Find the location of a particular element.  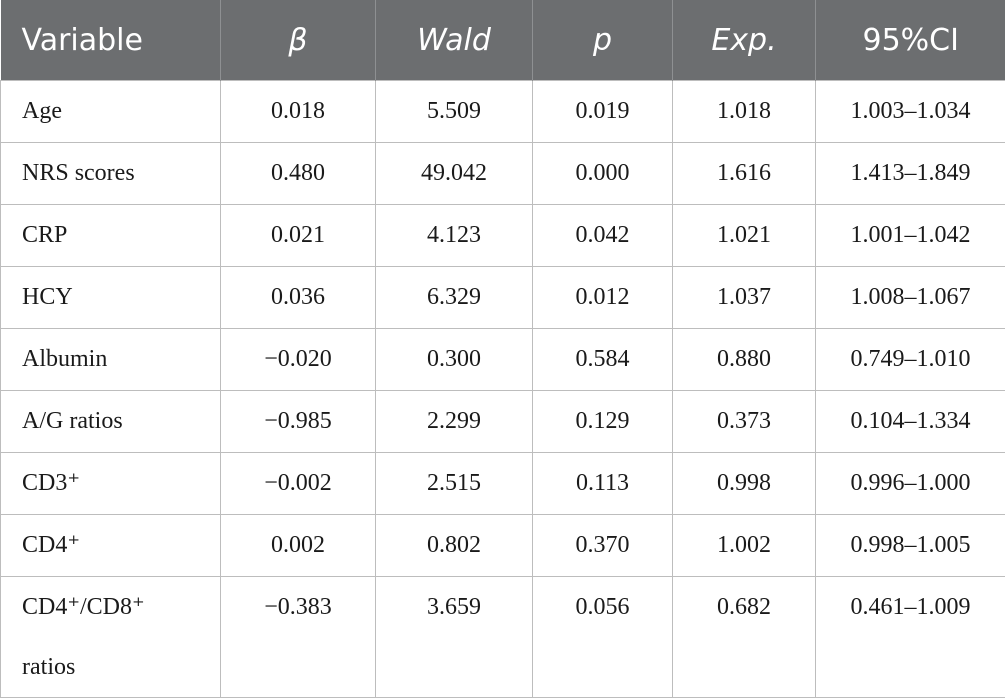

cell-p: 0.584 is located at coordinates (603, 360).